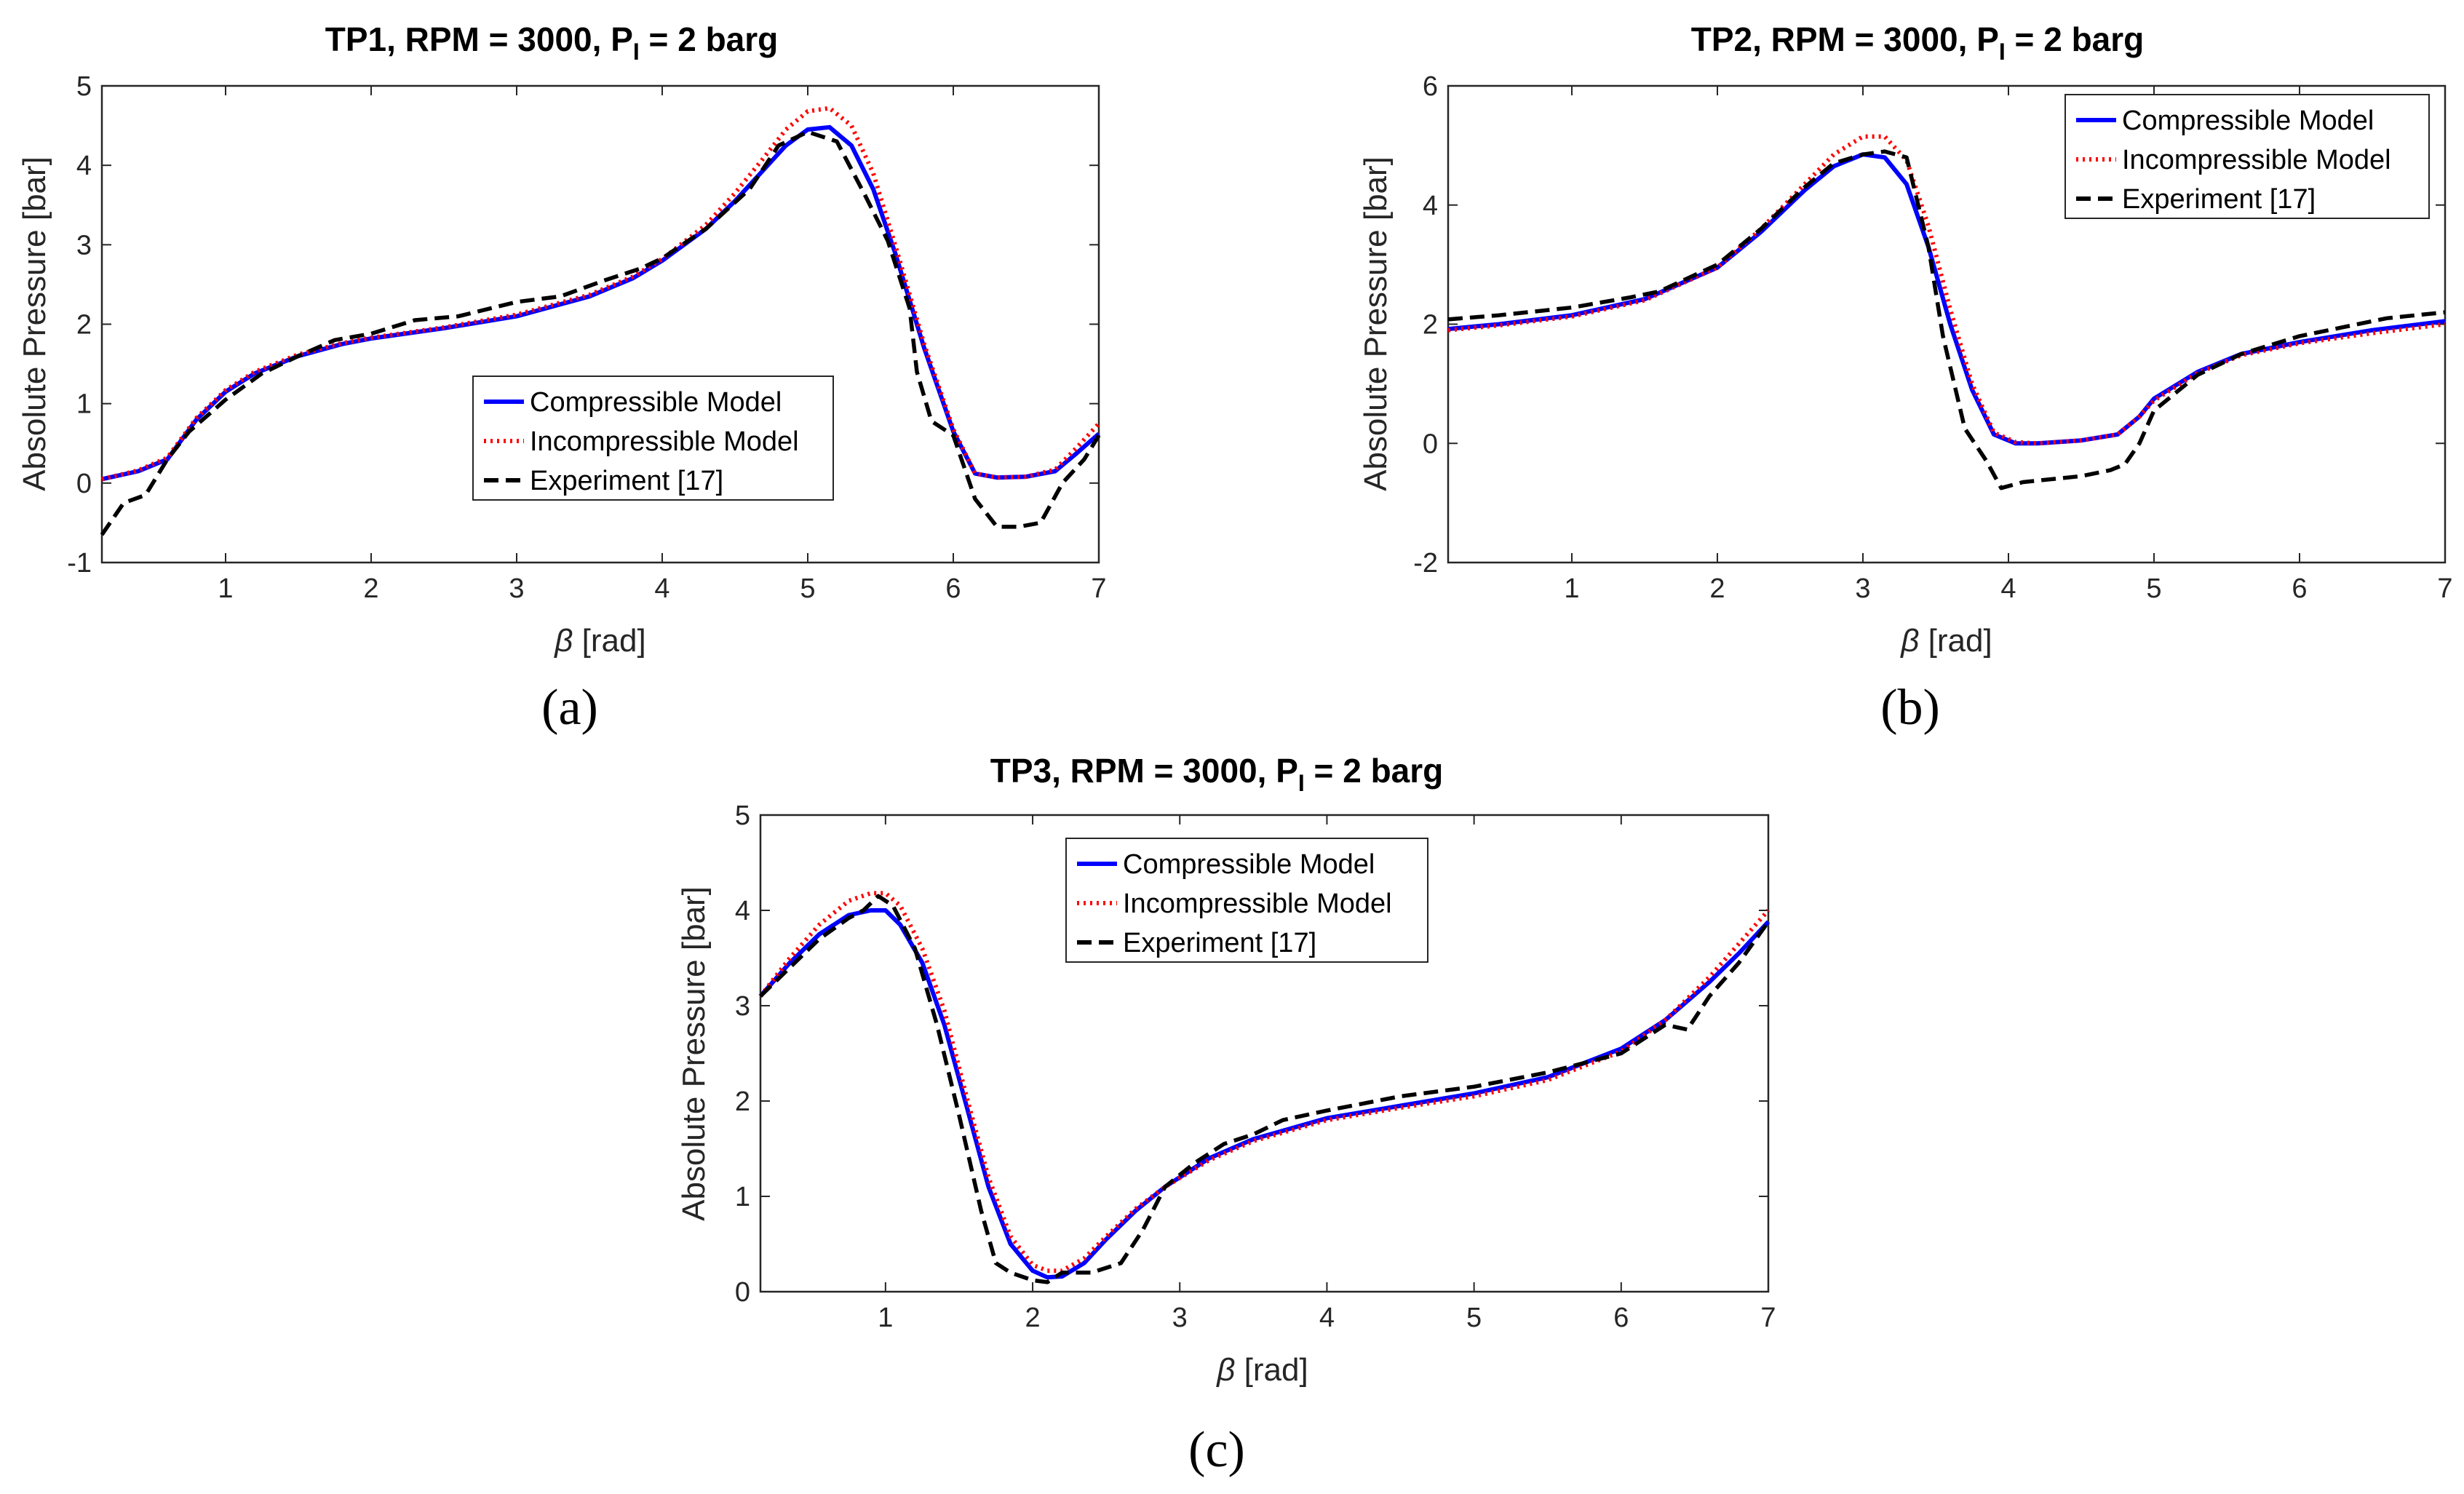 The width and height of the screenshot is (2464, 1494). What do you see at coordinates (1910, 708) in the screenshot?
I see `panel-label: (b)` at bounding box center [1910, 708].